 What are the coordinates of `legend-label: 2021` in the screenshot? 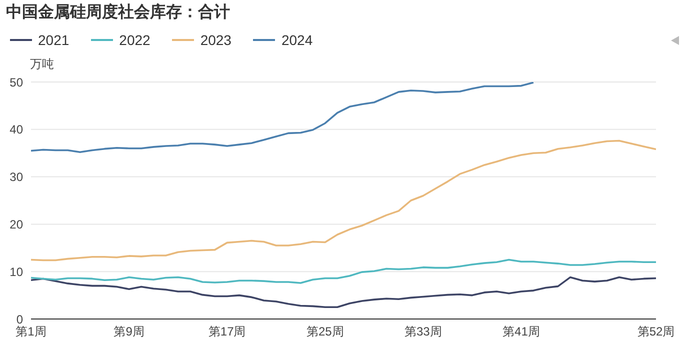 It's located at (54, 40).